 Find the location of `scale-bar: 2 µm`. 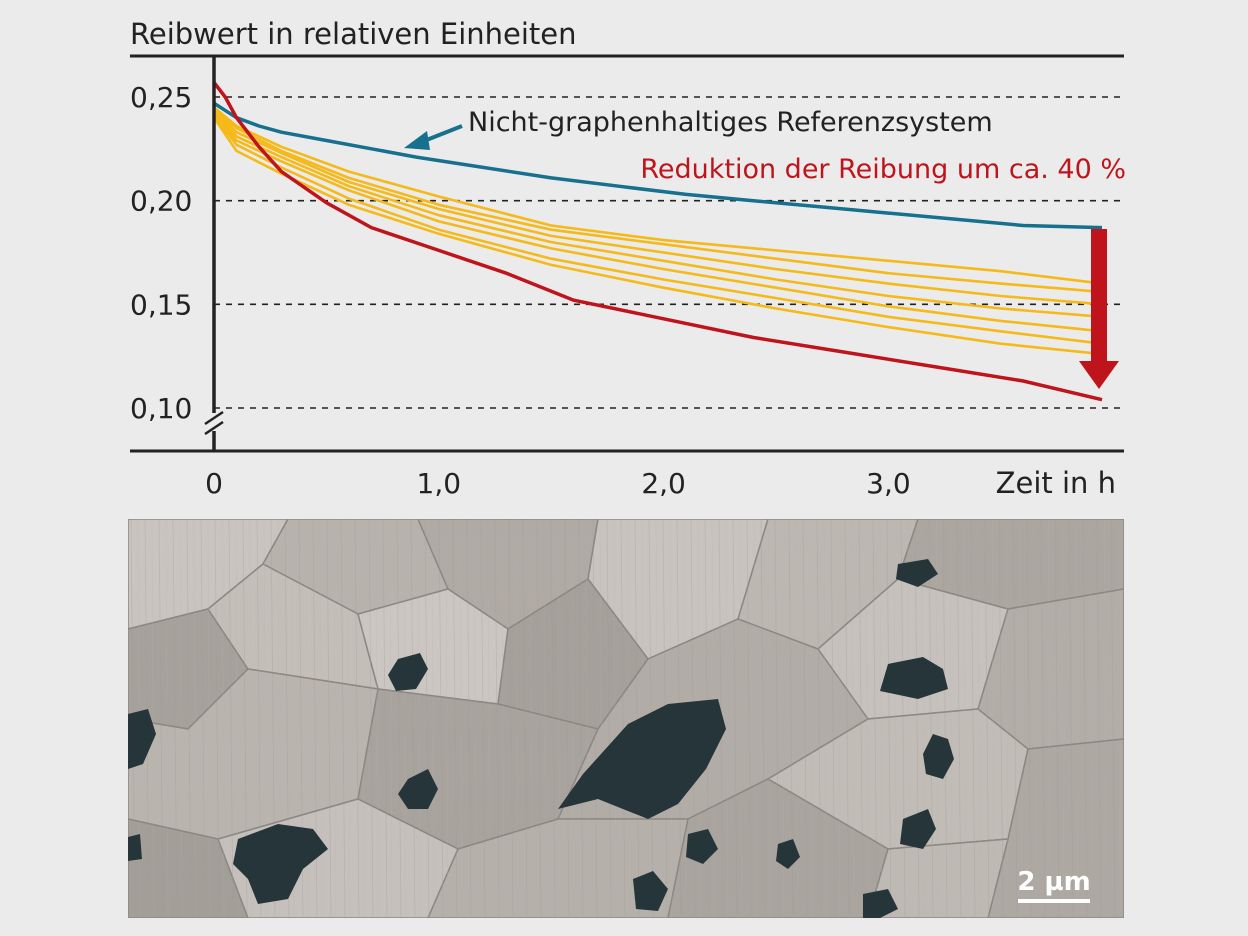

scale-bar: 2 µm is located at coordinates (1054, 885).